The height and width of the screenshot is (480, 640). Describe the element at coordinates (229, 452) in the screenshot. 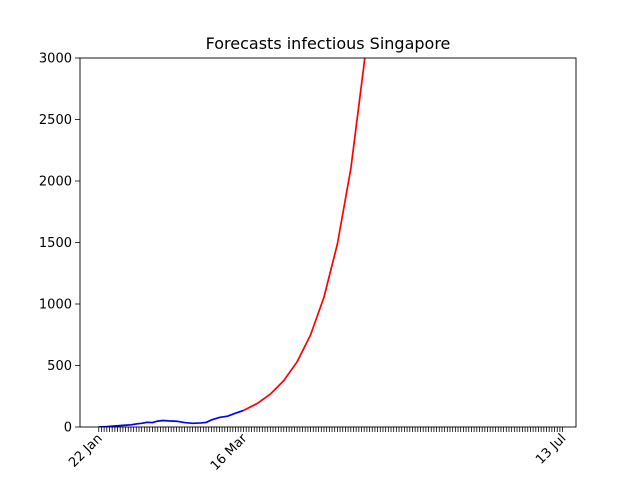

I see `x-tick-label: 16 Mar` at that location.